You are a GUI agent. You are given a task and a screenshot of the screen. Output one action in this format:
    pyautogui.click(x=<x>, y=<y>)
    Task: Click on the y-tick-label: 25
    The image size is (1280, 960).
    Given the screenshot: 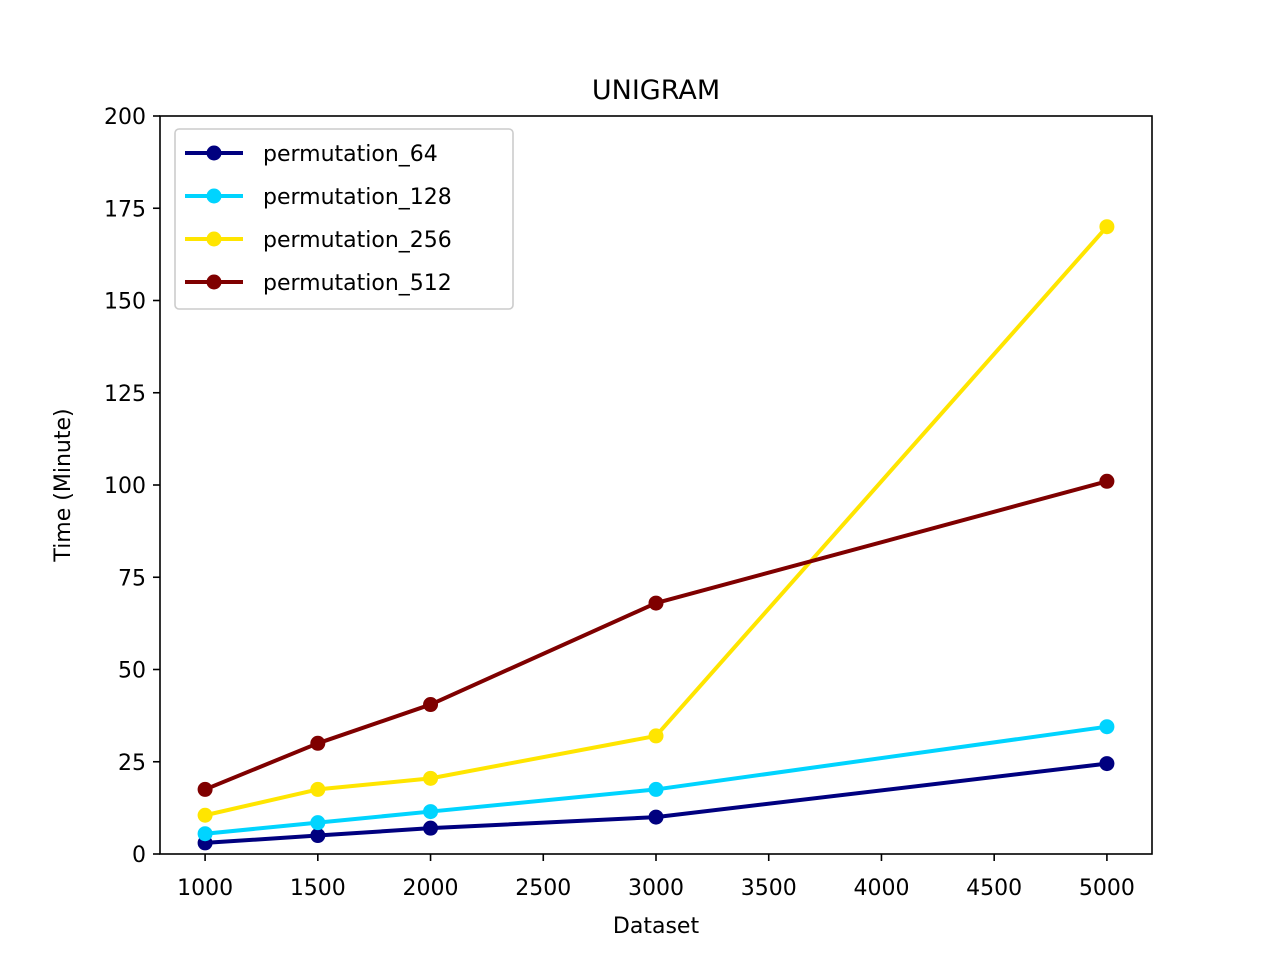 What is the action you would take?
    pyautogui.click(x=132, y=763)
    